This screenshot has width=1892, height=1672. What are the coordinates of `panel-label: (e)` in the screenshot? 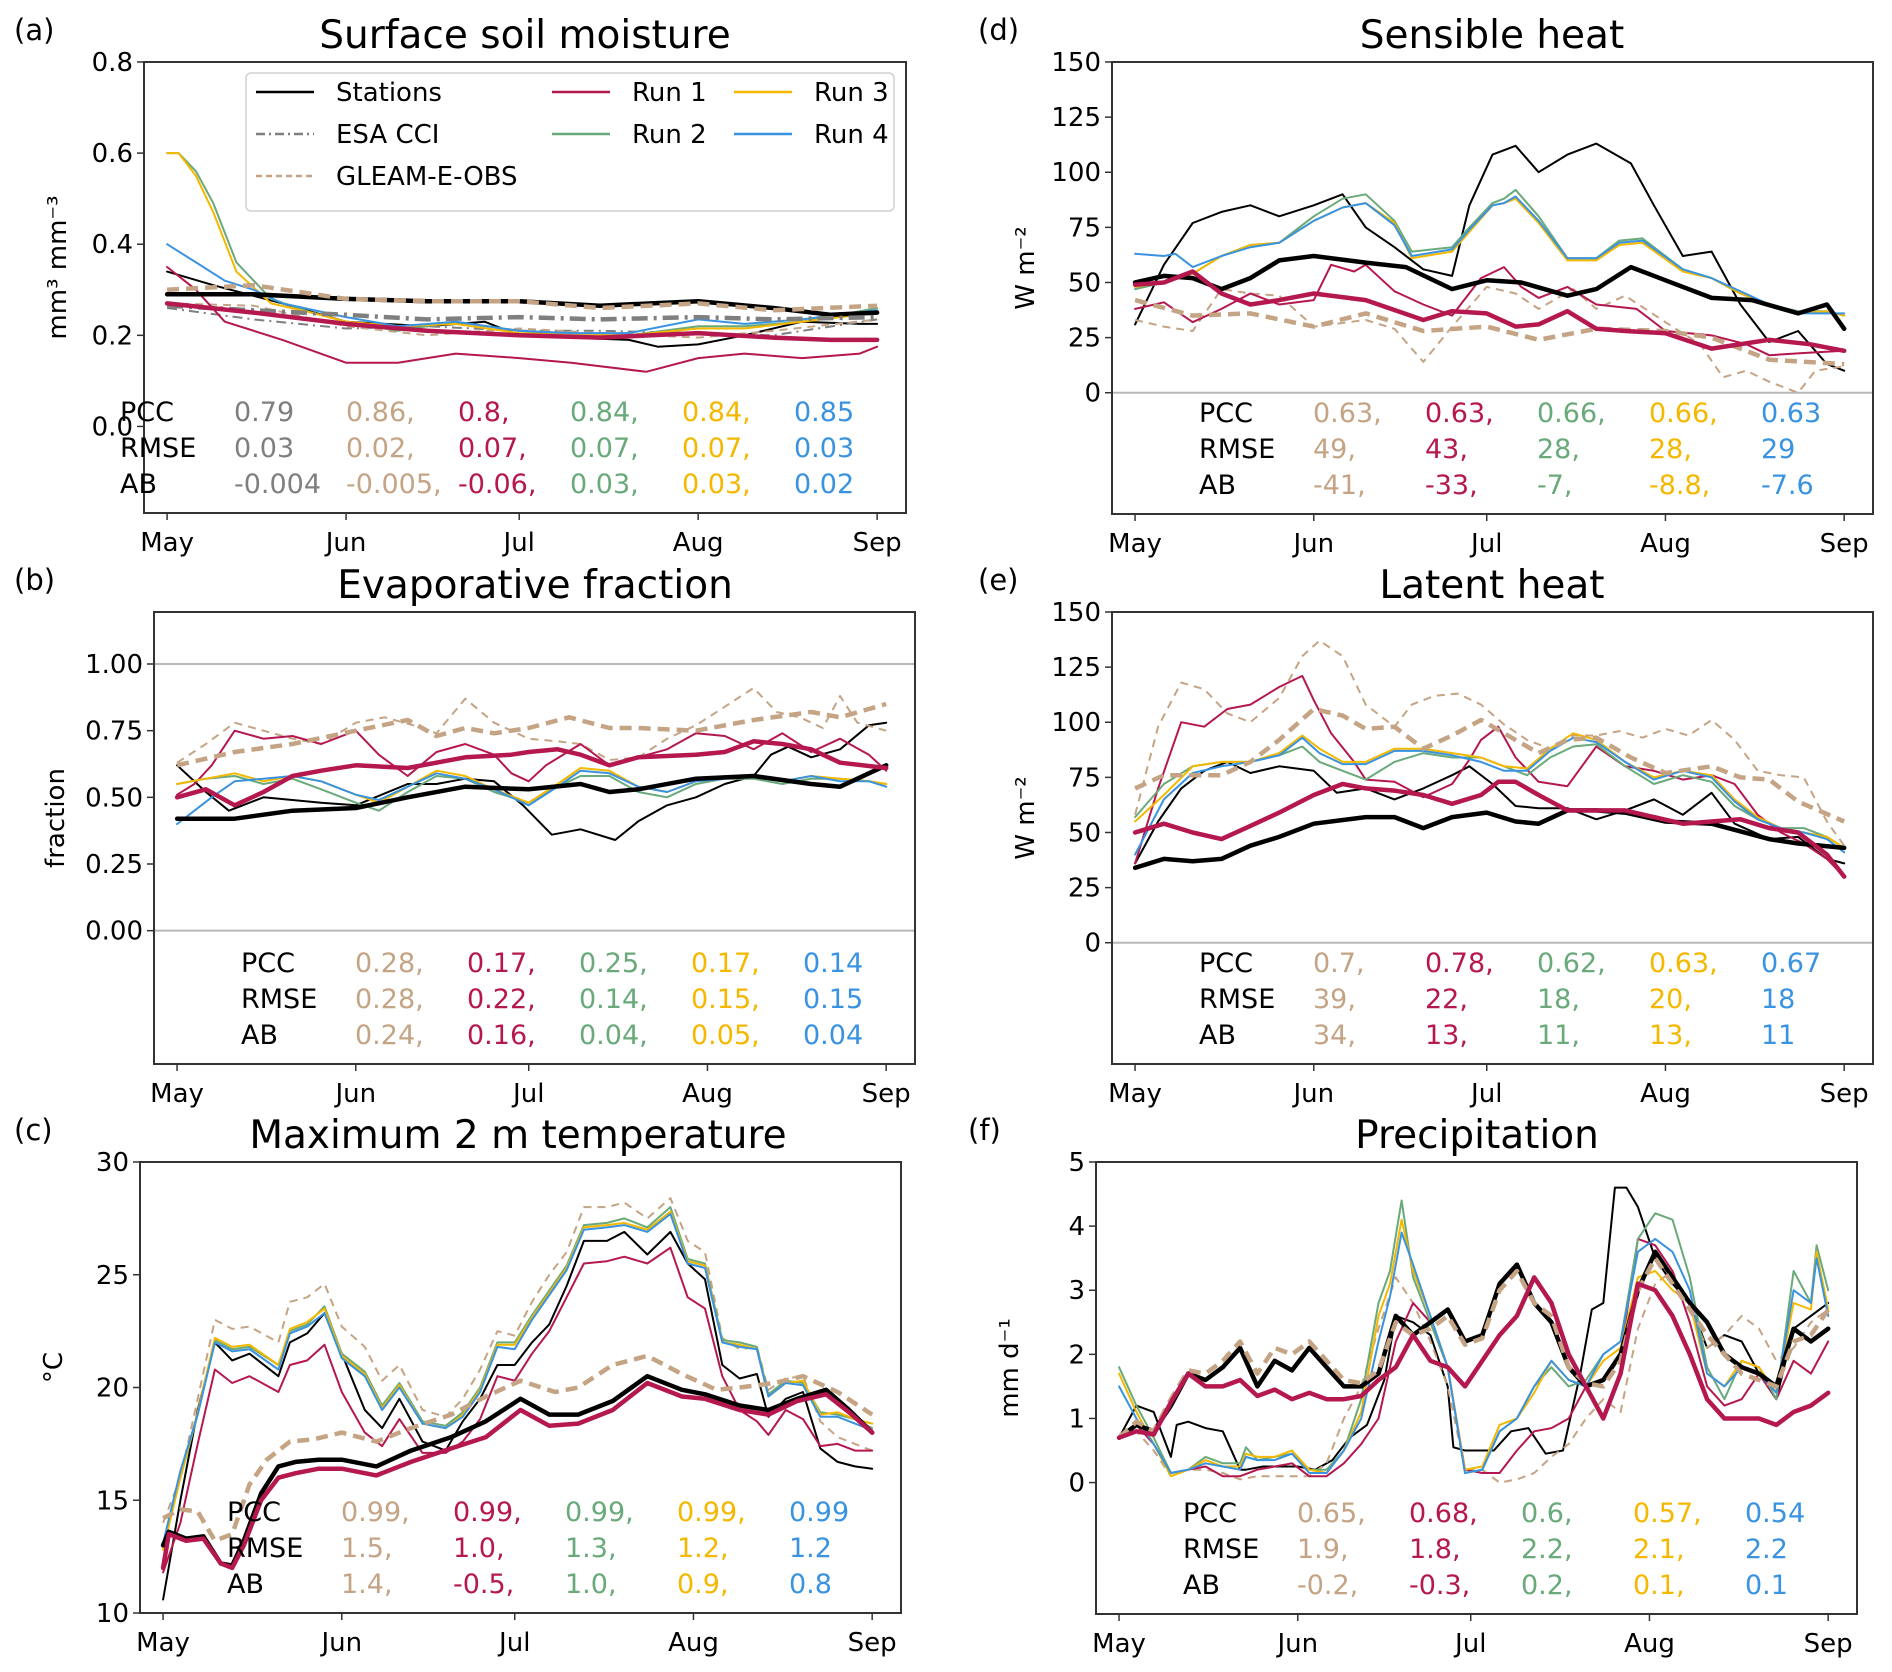 It's located at (998, 580).